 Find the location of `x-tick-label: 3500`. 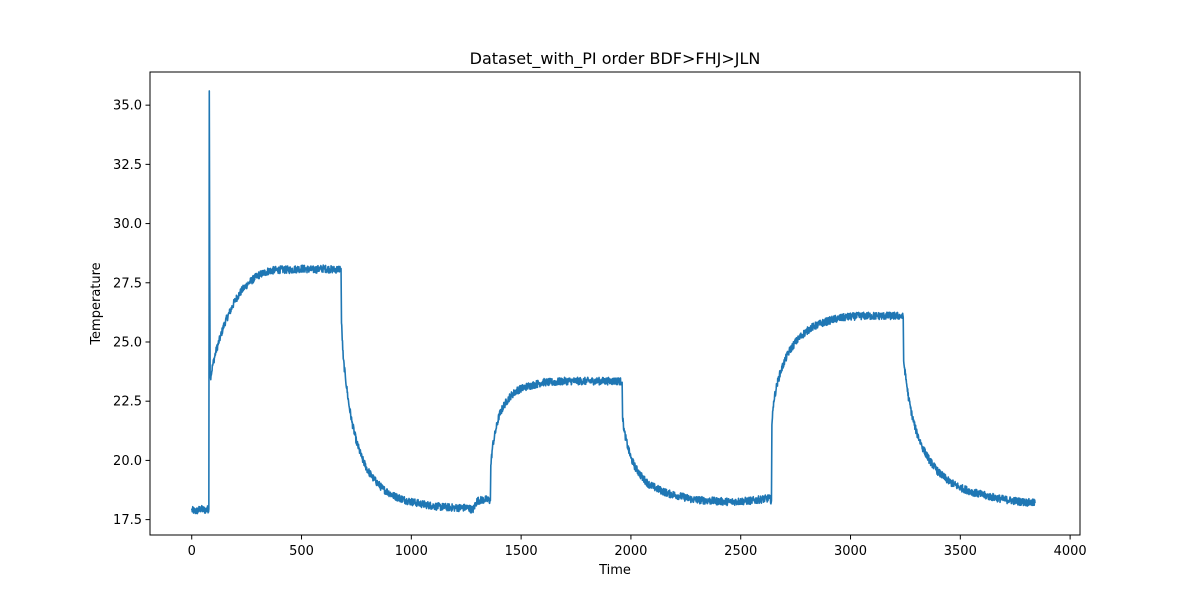

x-tick-label: 3500 is located at coordinates (960, 551).